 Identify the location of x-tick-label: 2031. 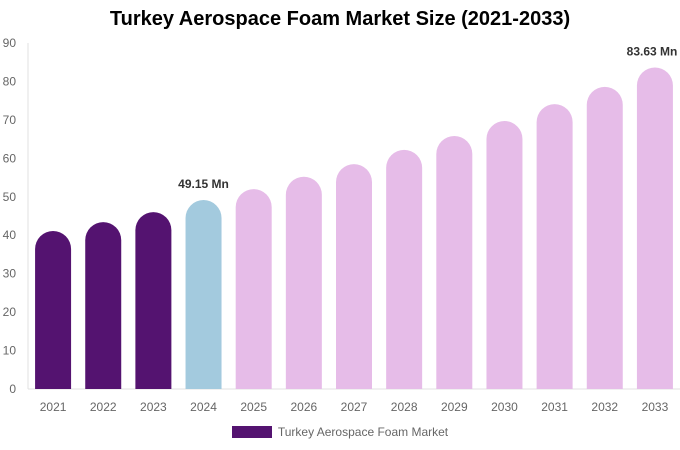
(554, 407).